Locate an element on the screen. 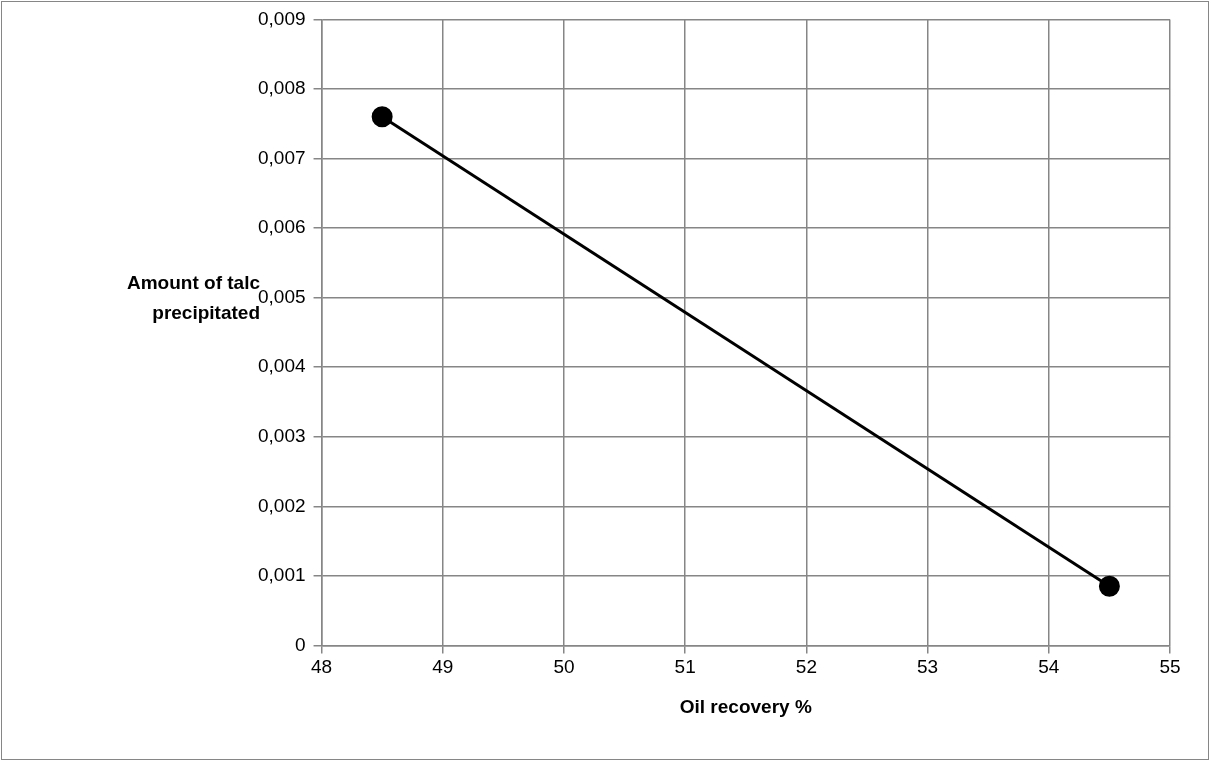 Image resolution: width=1212 pixels, height=763 pixels. x-axis-title: Oil recovery % is located at coordinates (745, 706).